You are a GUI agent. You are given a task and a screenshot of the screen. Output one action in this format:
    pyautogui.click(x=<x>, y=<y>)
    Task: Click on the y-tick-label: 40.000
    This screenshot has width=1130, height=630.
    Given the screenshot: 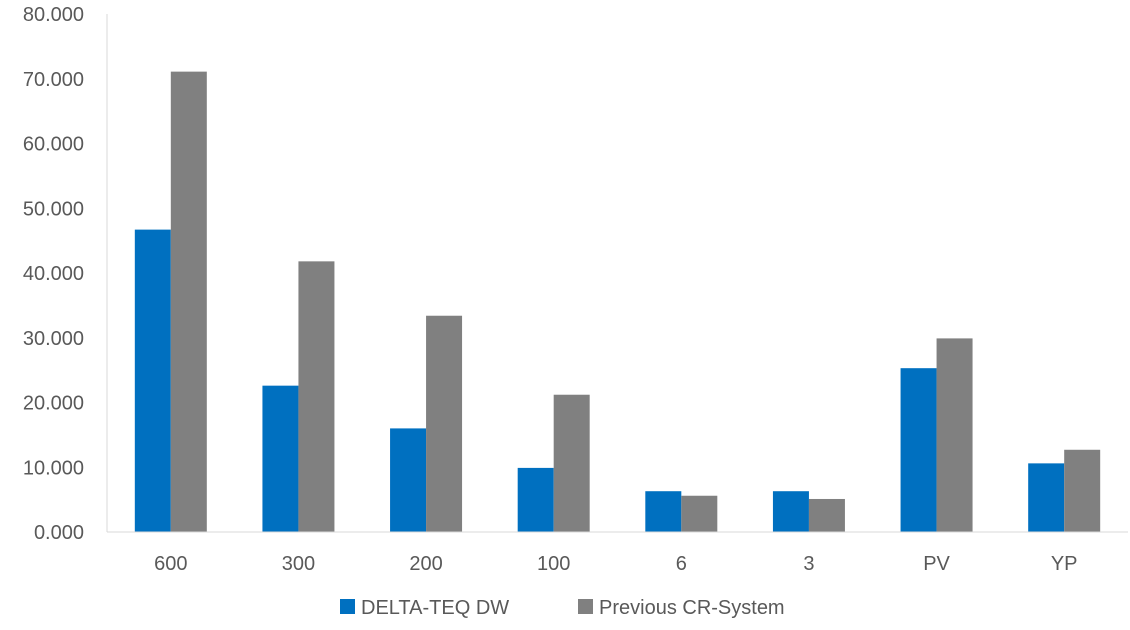 What is the action you would take?
    pyautogui.click(x=53, y=274)
    